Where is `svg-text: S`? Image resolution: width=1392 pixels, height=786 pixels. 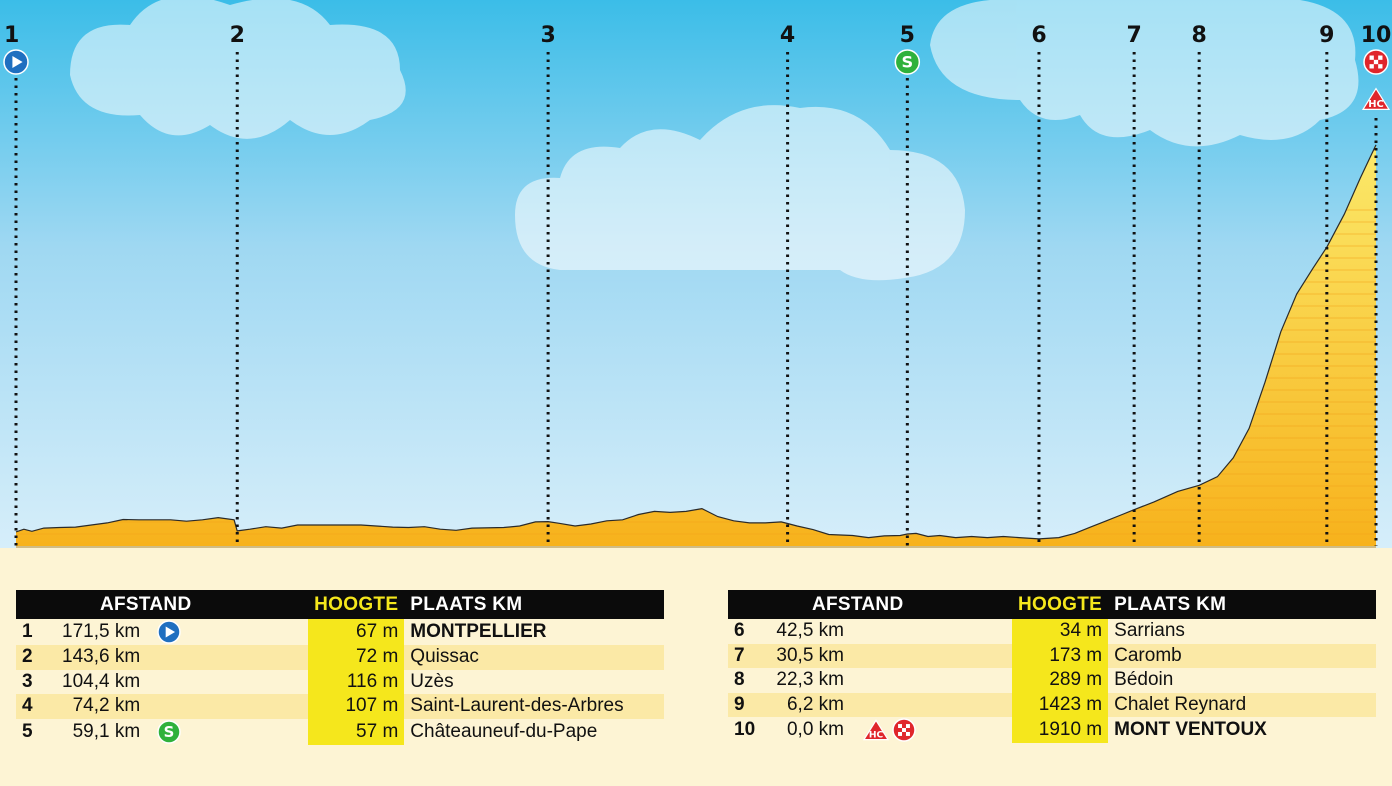 svg-text: S is located at coordinates (169, 732).